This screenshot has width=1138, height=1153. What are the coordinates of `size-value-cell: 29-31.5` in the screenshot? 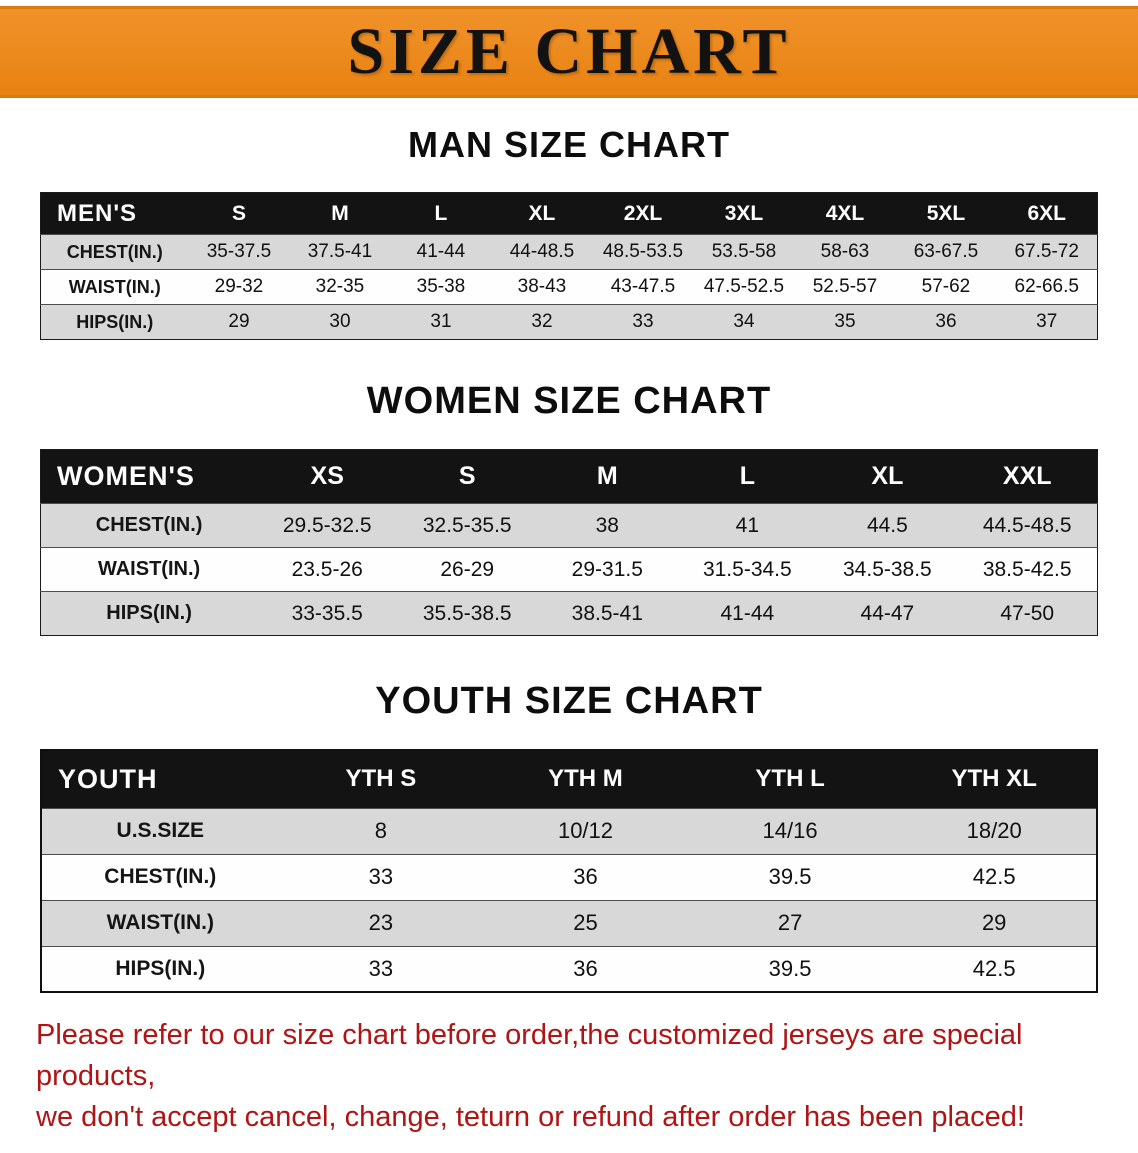 It's located at (607, 569).